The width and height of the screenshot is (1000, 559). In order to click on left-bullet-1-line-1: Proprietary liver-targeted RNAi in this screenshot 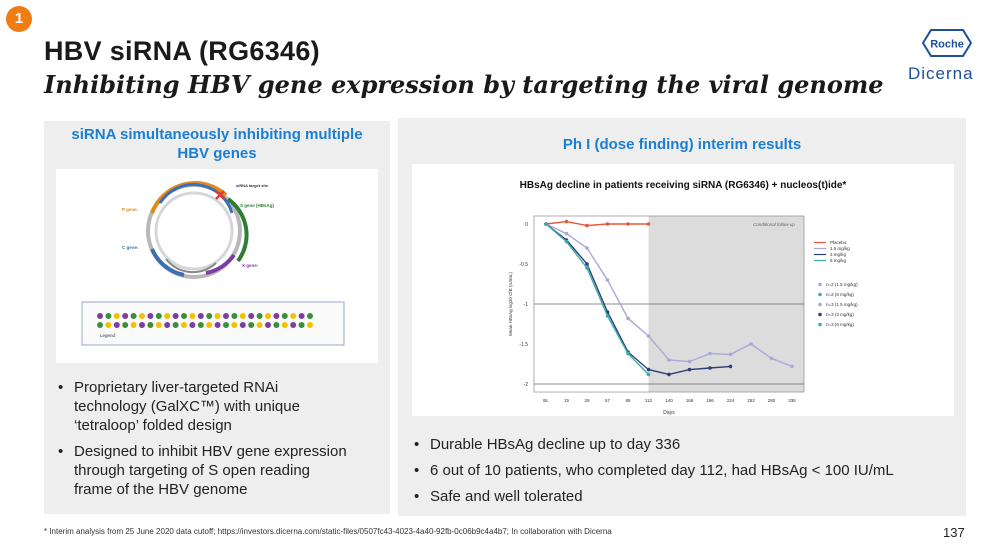, I will do `click(176, 387)`.